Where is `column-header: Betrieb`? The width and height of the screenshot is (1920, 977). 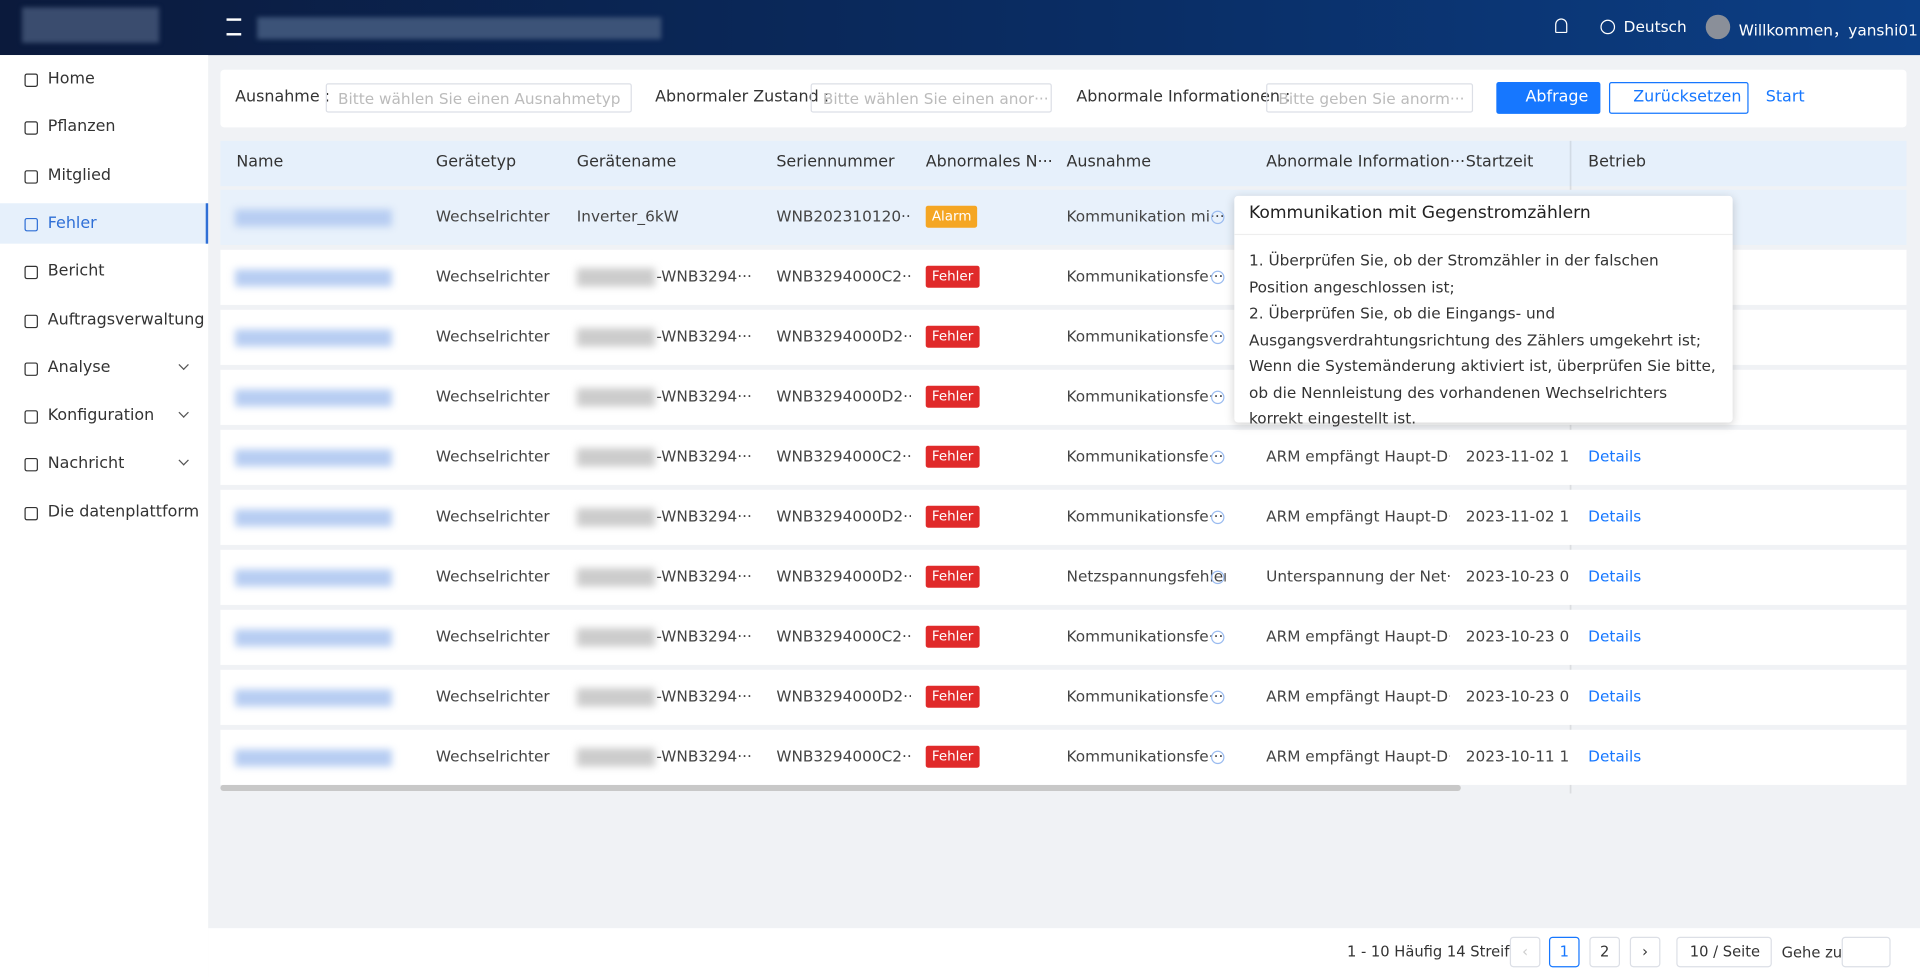 column-header: Betrieb is located at coordinates (1617, 162).